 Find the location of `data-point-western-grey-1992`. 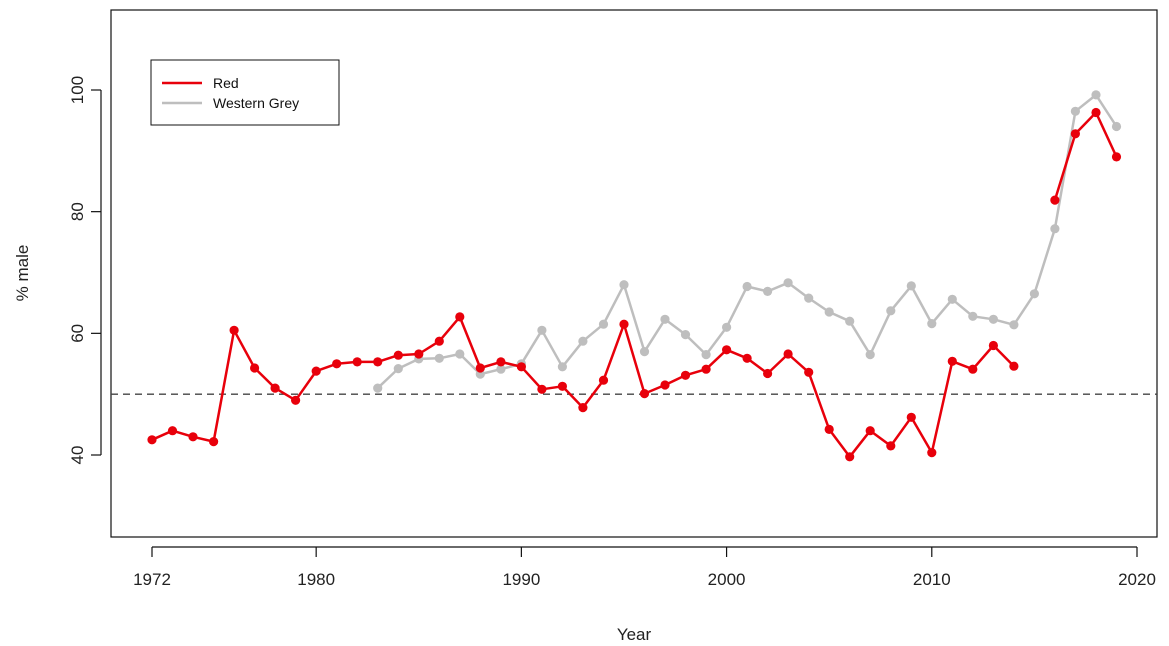

data-point-western-grey-1992 is located at coordinates (562, 367).